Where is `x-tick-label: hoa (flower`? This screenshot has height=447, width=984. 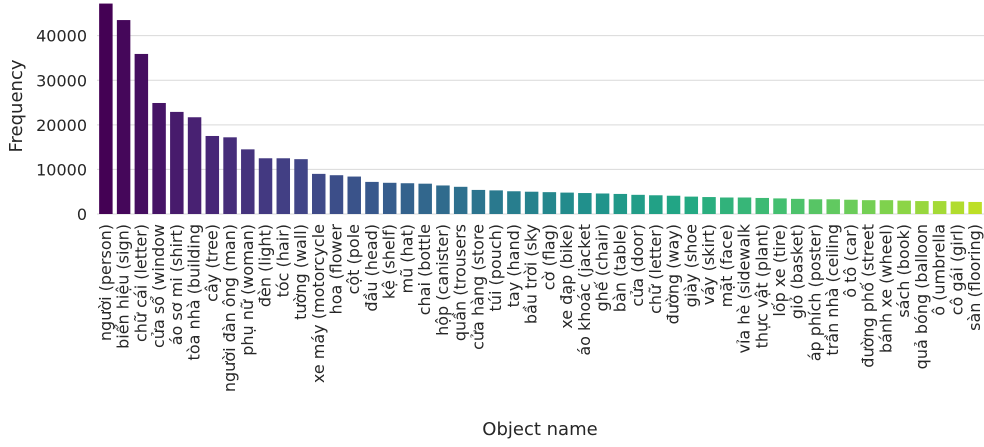
x-tick-label: hoa (flower is located at coordinates (335, 269).